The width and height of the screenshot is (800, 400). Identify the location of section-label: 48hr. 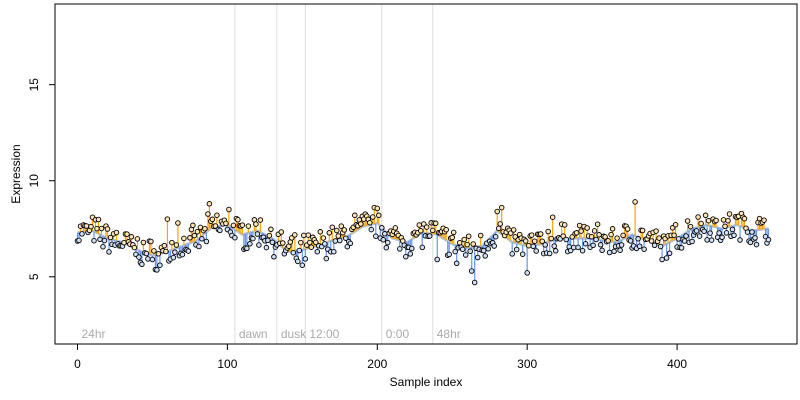
(449, 334).